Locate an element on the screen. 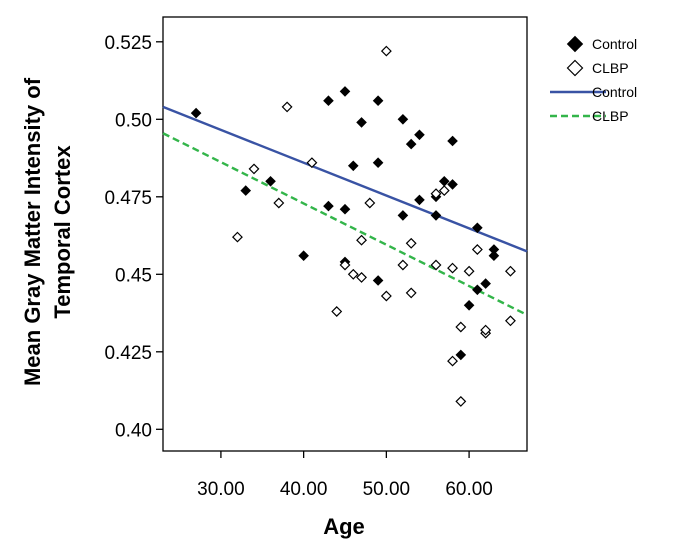  y-tick-label: 0.40 is located at coordinates (133, 430).